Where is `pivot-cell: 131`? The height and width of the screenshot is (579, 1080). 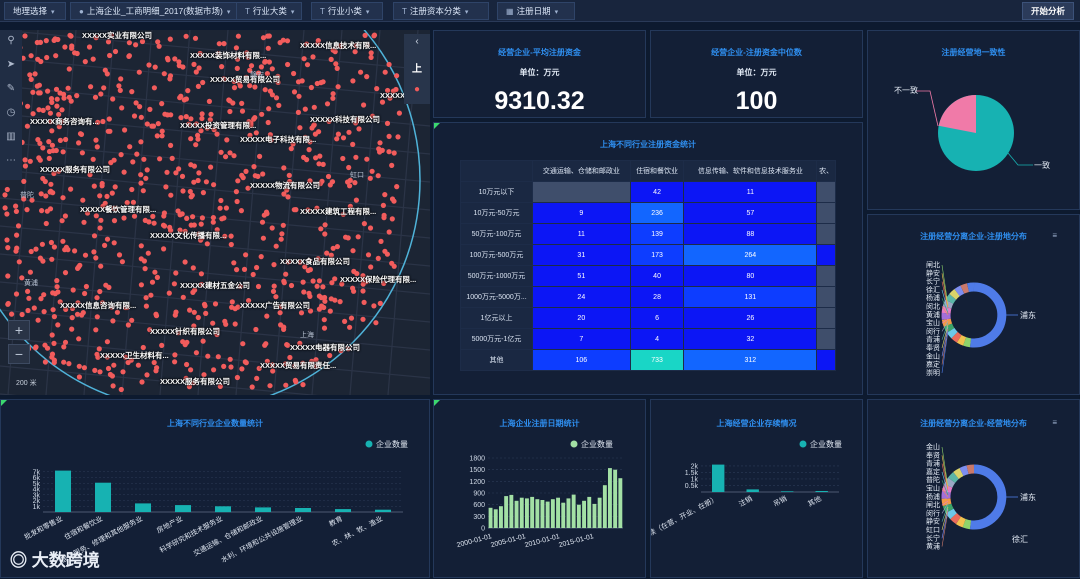 pivot-cell: 131 is located at coordinates (750, 297).